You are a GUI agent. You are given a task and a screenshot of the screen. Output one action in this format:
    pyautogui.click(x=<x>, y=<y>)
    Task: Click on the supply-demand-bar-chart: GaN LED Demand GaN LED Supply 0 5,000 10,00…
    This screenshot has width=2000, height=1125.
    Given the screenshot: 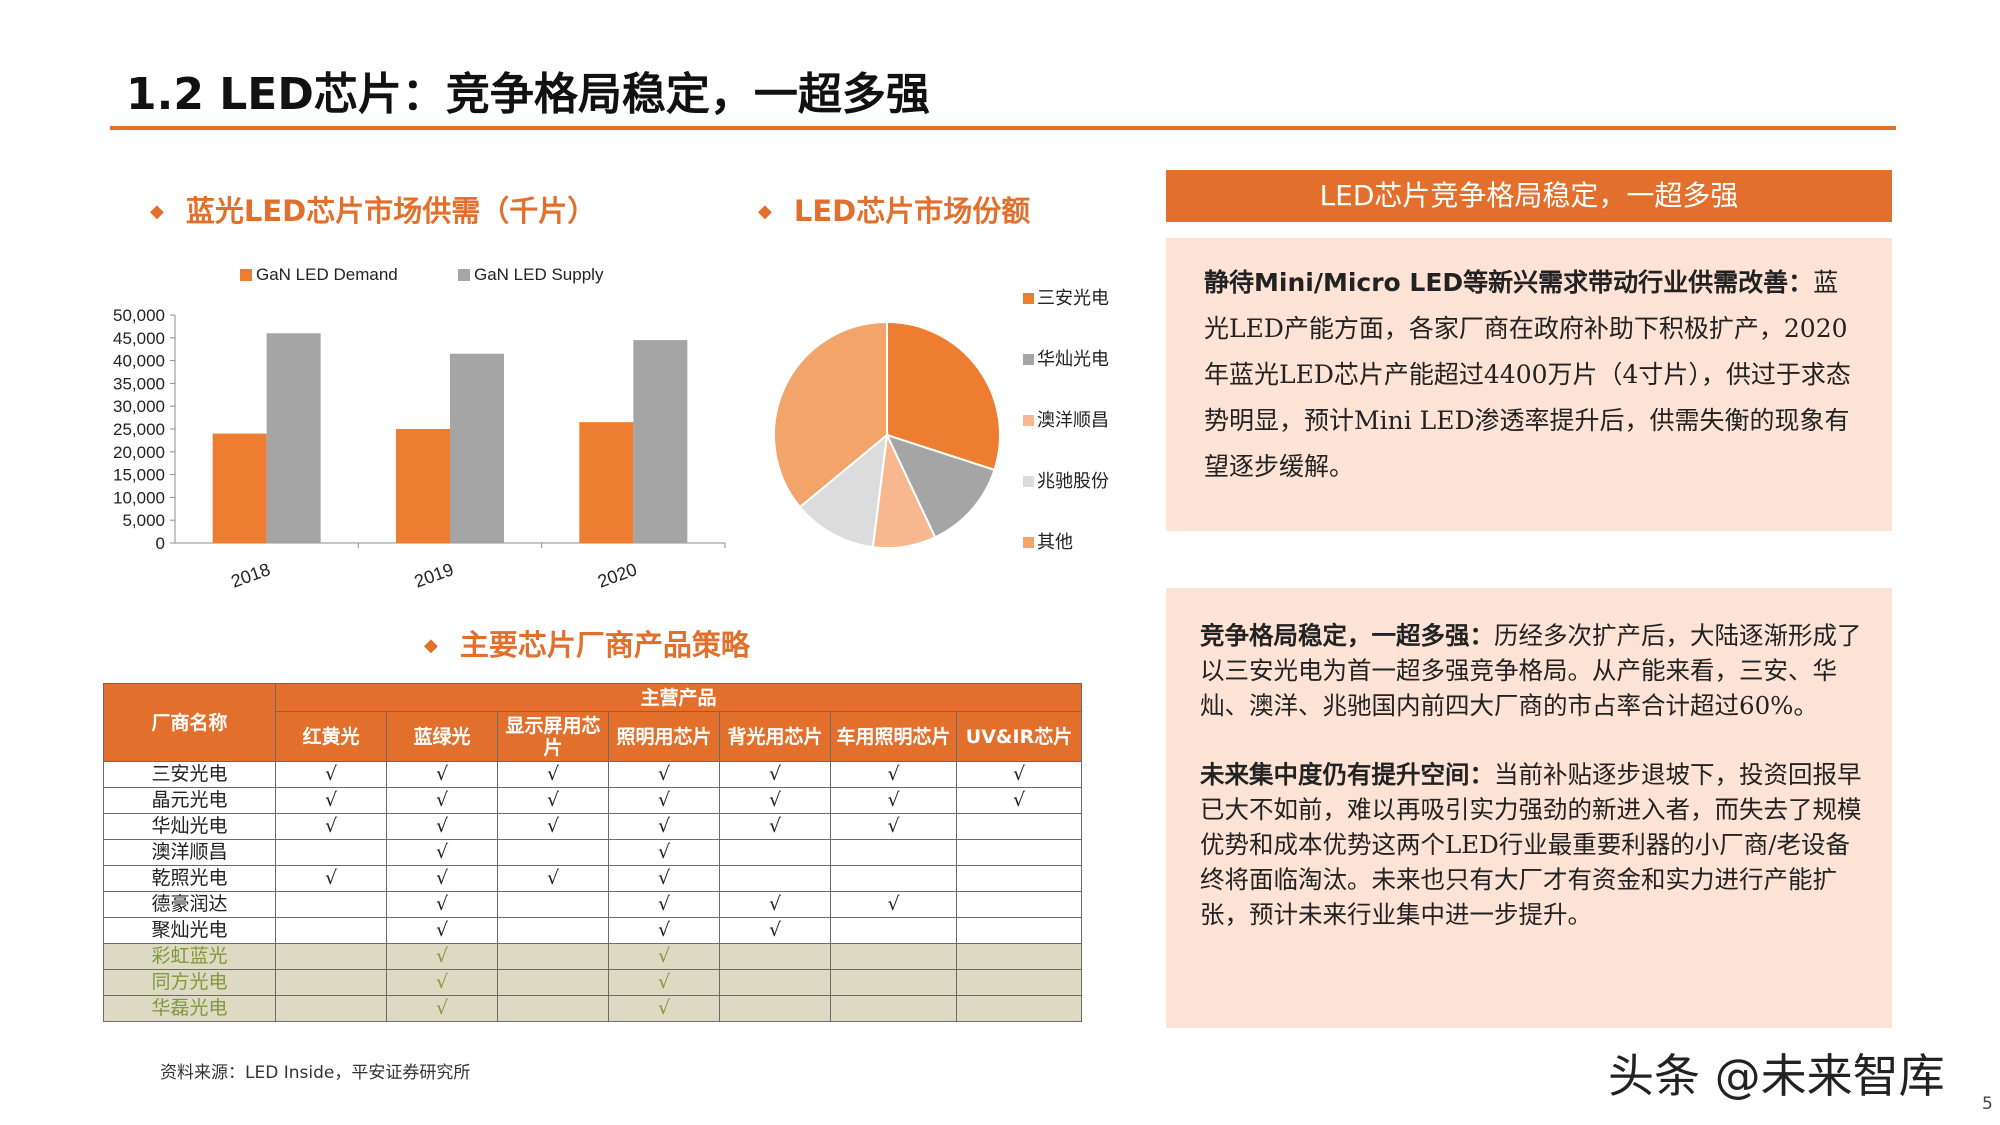 What is the action you would take?
    pyautogui.click(x=419, y=428)
    